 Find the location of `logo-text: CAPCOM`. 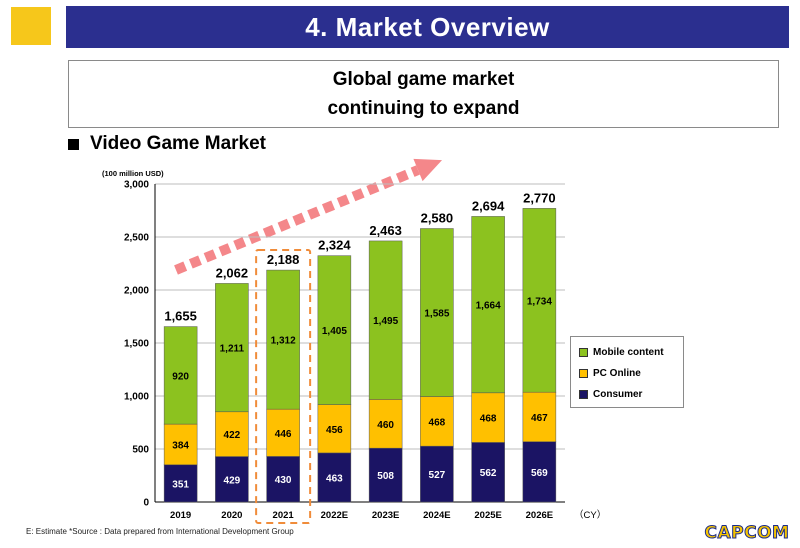

logo-text: CAPCOM is located at coordinates (747, 533).